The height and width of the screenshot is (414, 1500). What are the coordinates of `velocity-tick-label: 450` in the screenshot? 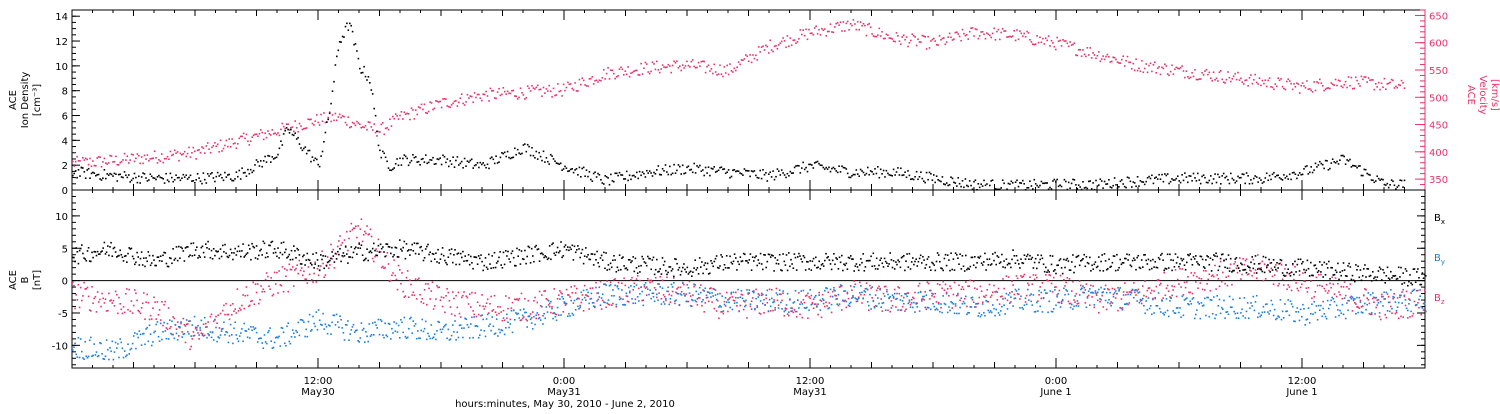 It's located at (1438, 126).